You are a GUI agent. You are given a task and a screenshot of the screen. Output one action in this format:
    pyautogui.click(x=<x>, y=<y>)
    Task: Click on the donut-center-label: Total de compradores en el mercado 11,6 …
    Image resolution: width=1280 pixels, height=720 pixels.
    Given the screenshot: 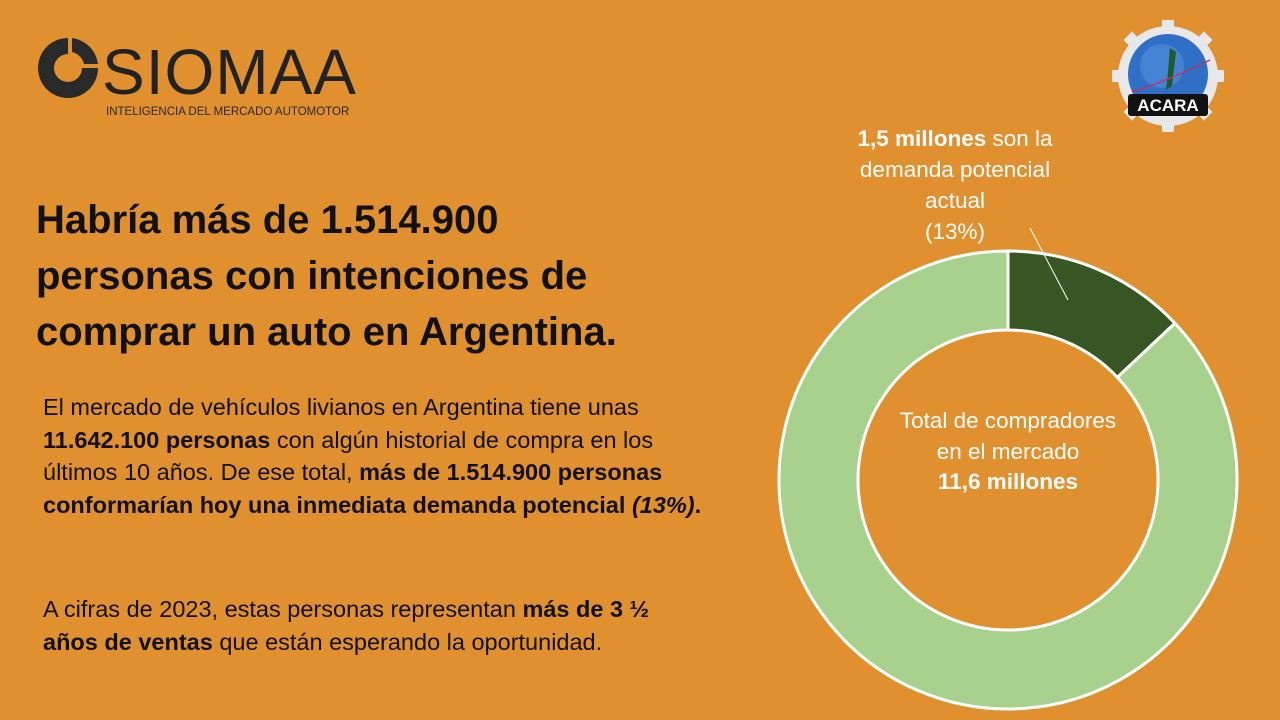 What is the action you would take?
    pyautogui.click(x=1008, y=452)
    